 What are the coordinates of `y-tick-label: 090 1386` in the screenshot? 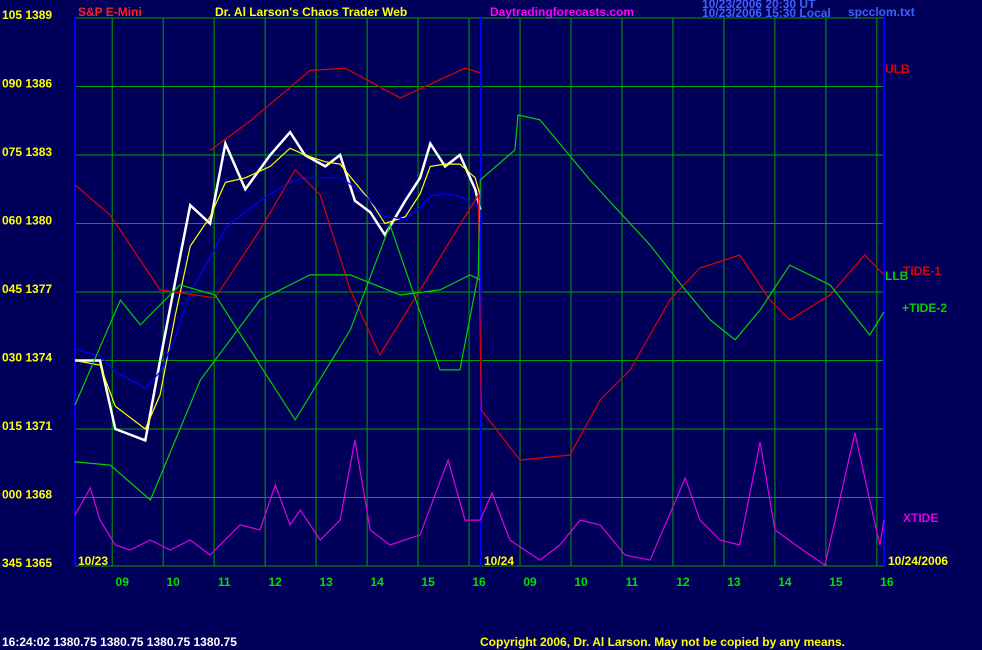 It's located at (27, 84).